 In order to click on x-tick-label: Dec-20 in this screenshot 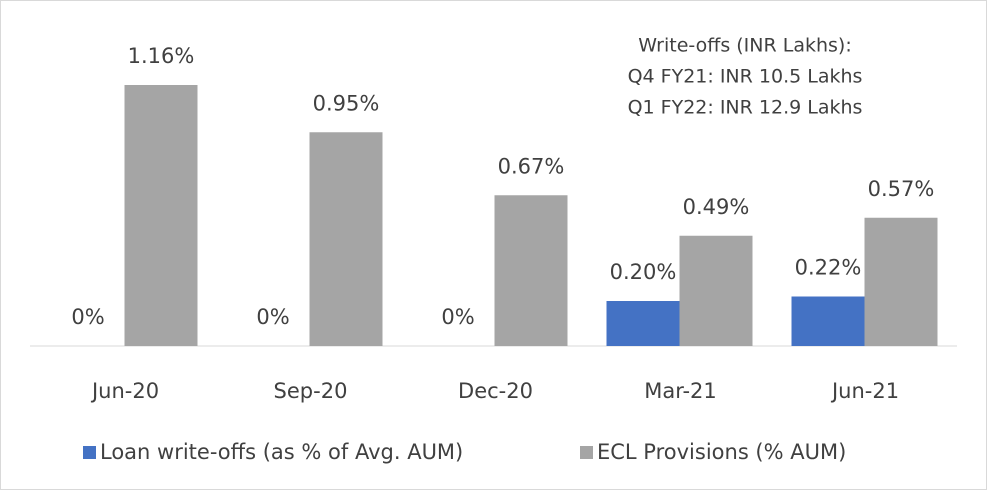, I will do `click(495, 391)`.